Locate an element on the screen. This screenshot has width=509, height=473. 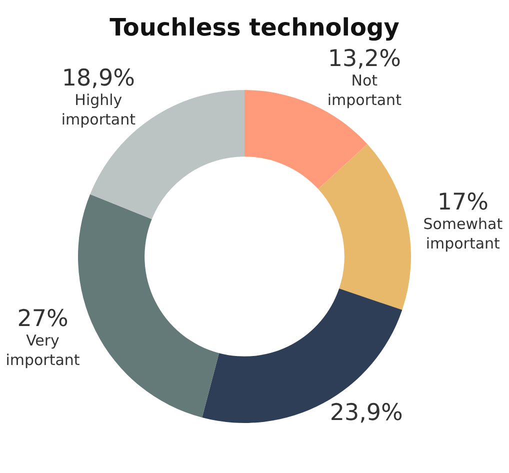
slice-label: Highly important is located at coordinates (98, 109).